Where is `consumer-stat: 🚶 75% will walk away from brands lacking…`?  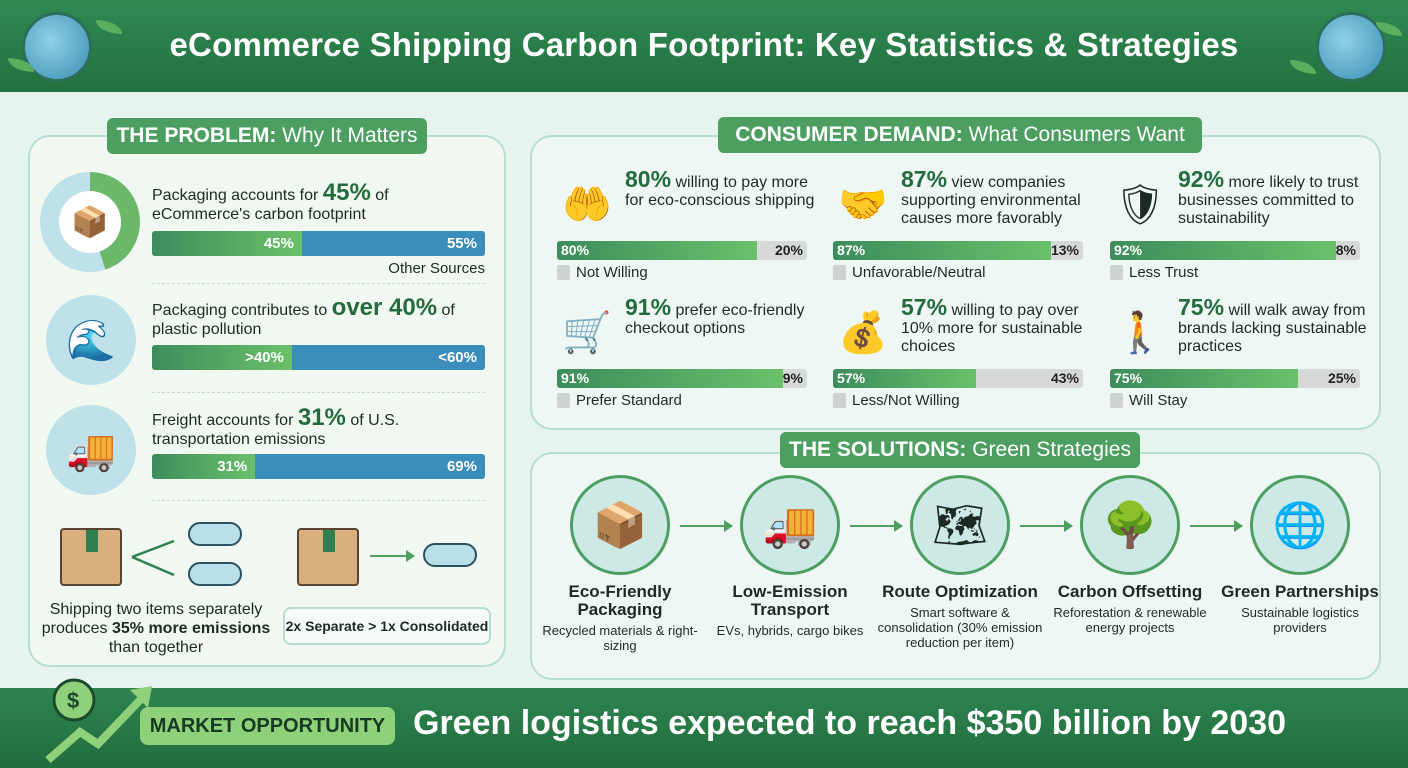 consumer-stat: 🚶 75% will walk away from brands lacking… is located at coordinates (1238, 357).